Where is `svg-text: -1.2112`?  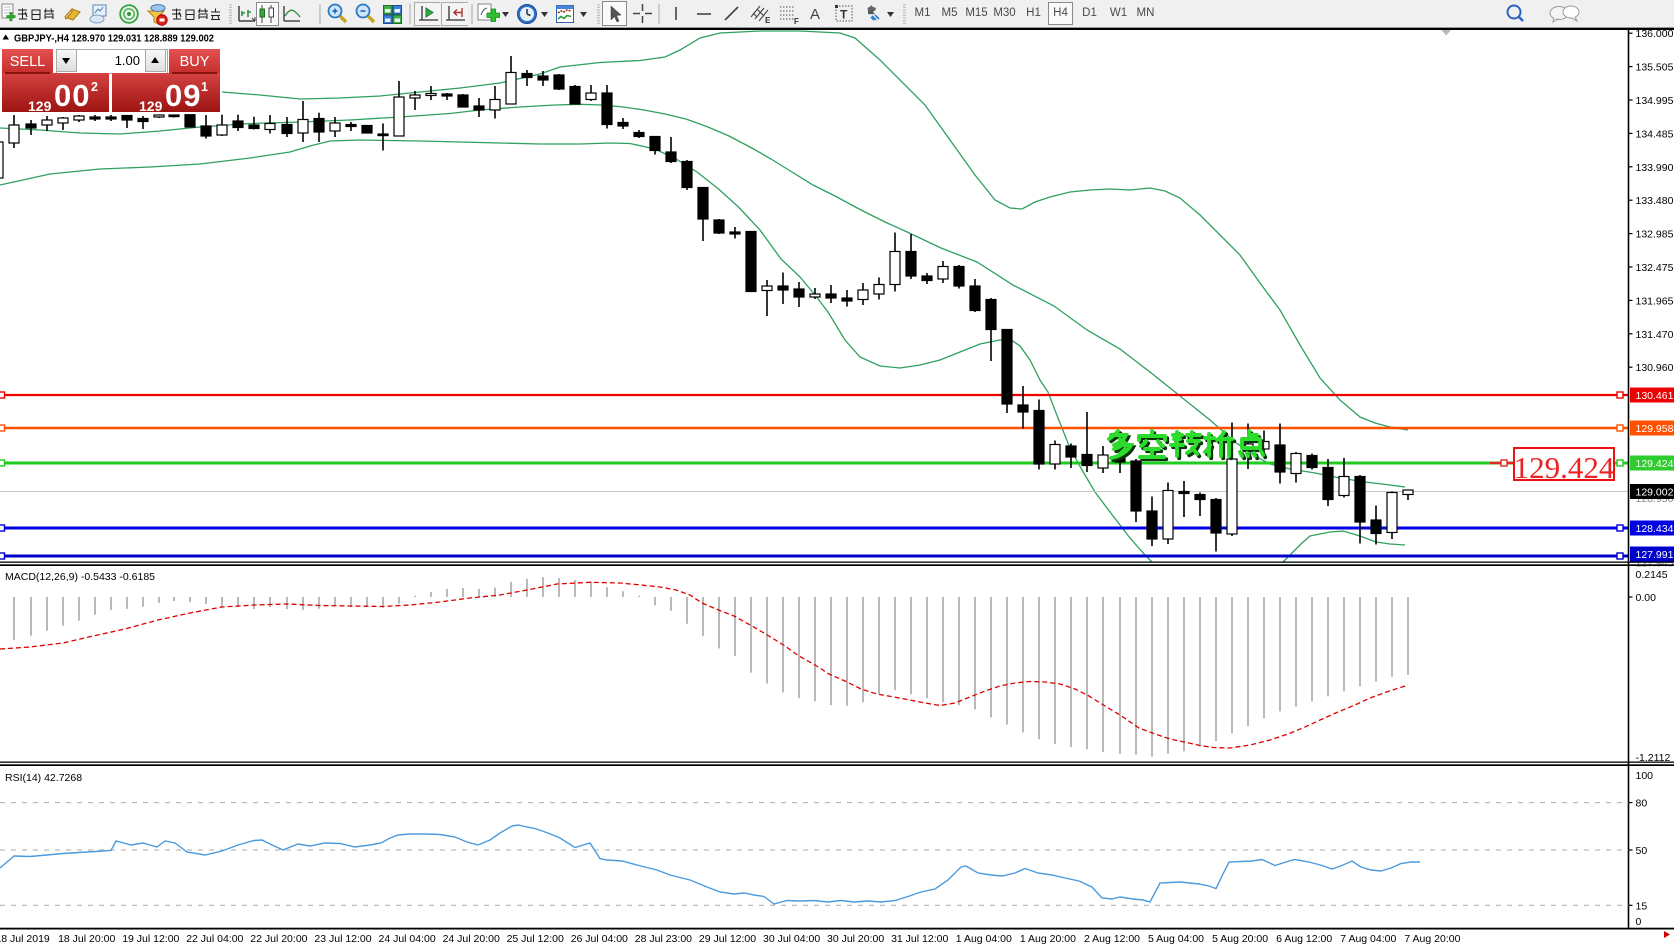 svg-text: -1.2112 is located at coordinates (1653, 758).